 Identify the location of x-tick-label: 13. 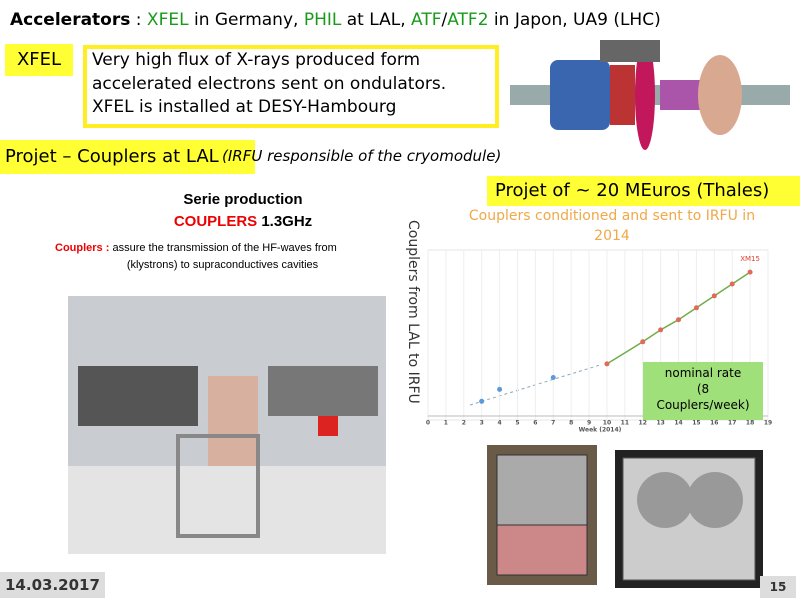
(660, 423).